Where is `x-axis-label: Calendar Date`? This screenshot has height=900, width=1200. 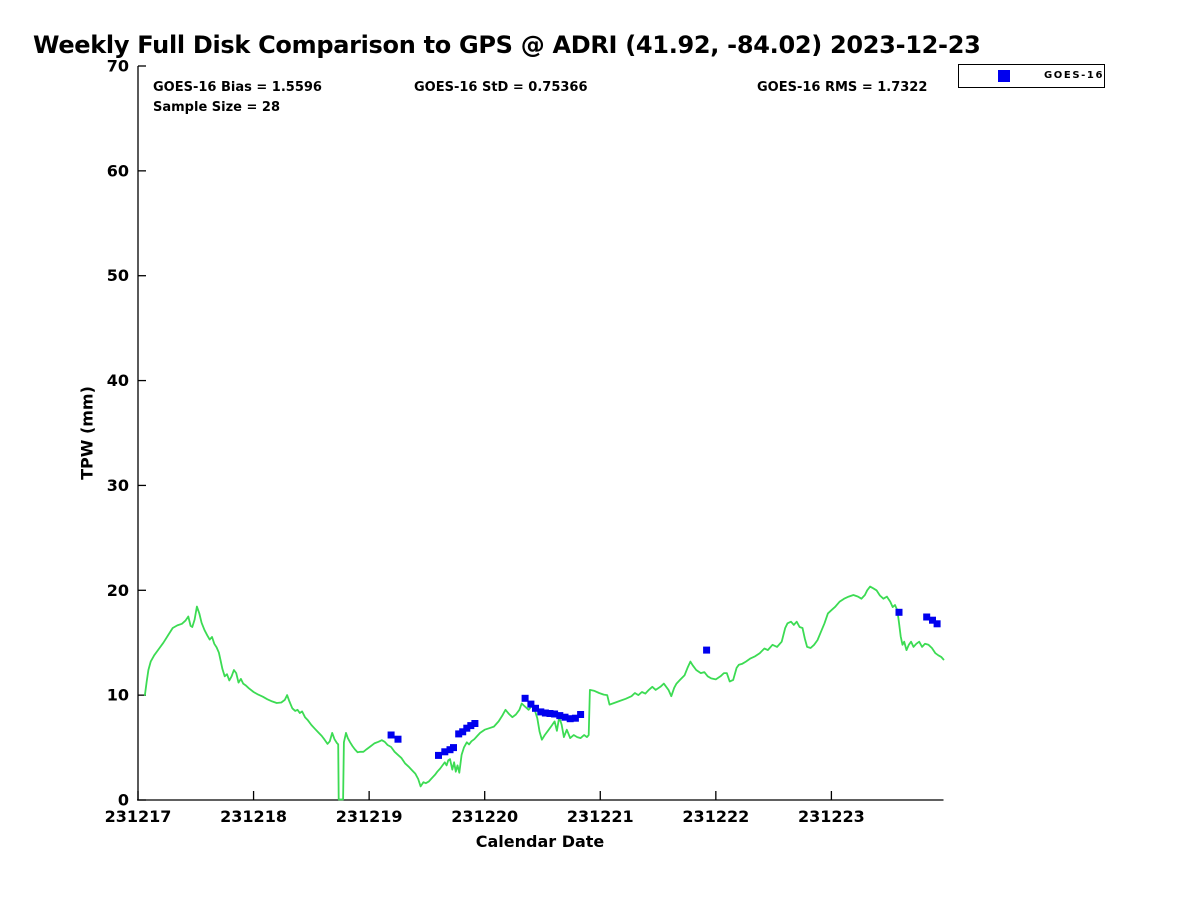 x-axis-label: Calendar Date is located at coordinates (540, 841).